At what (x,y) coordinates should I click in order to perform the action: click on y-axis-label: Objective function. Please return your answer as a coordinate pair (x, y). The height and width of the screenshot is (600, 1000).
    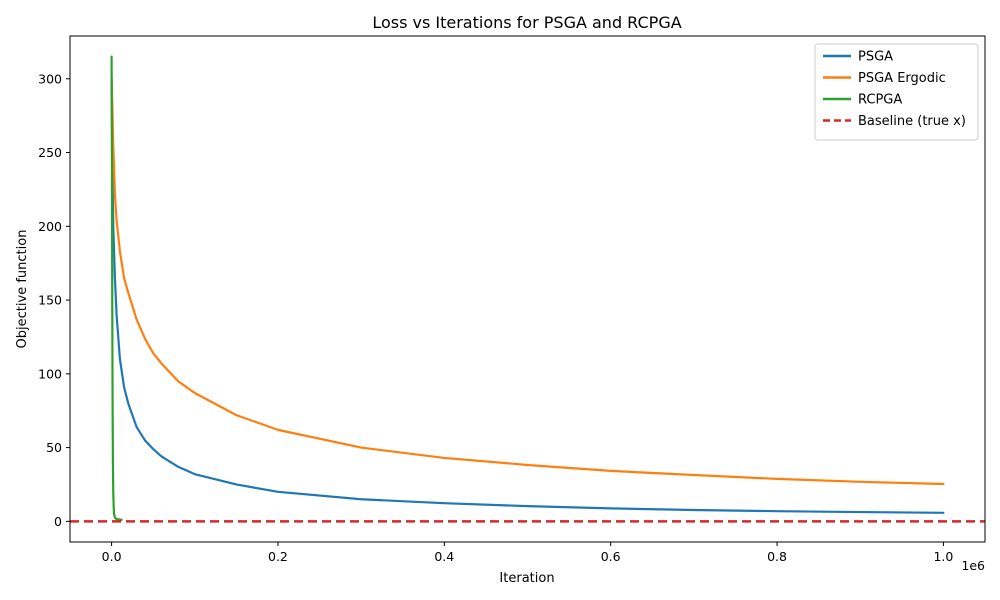
    Looking at the image, I should click on (22, 289).